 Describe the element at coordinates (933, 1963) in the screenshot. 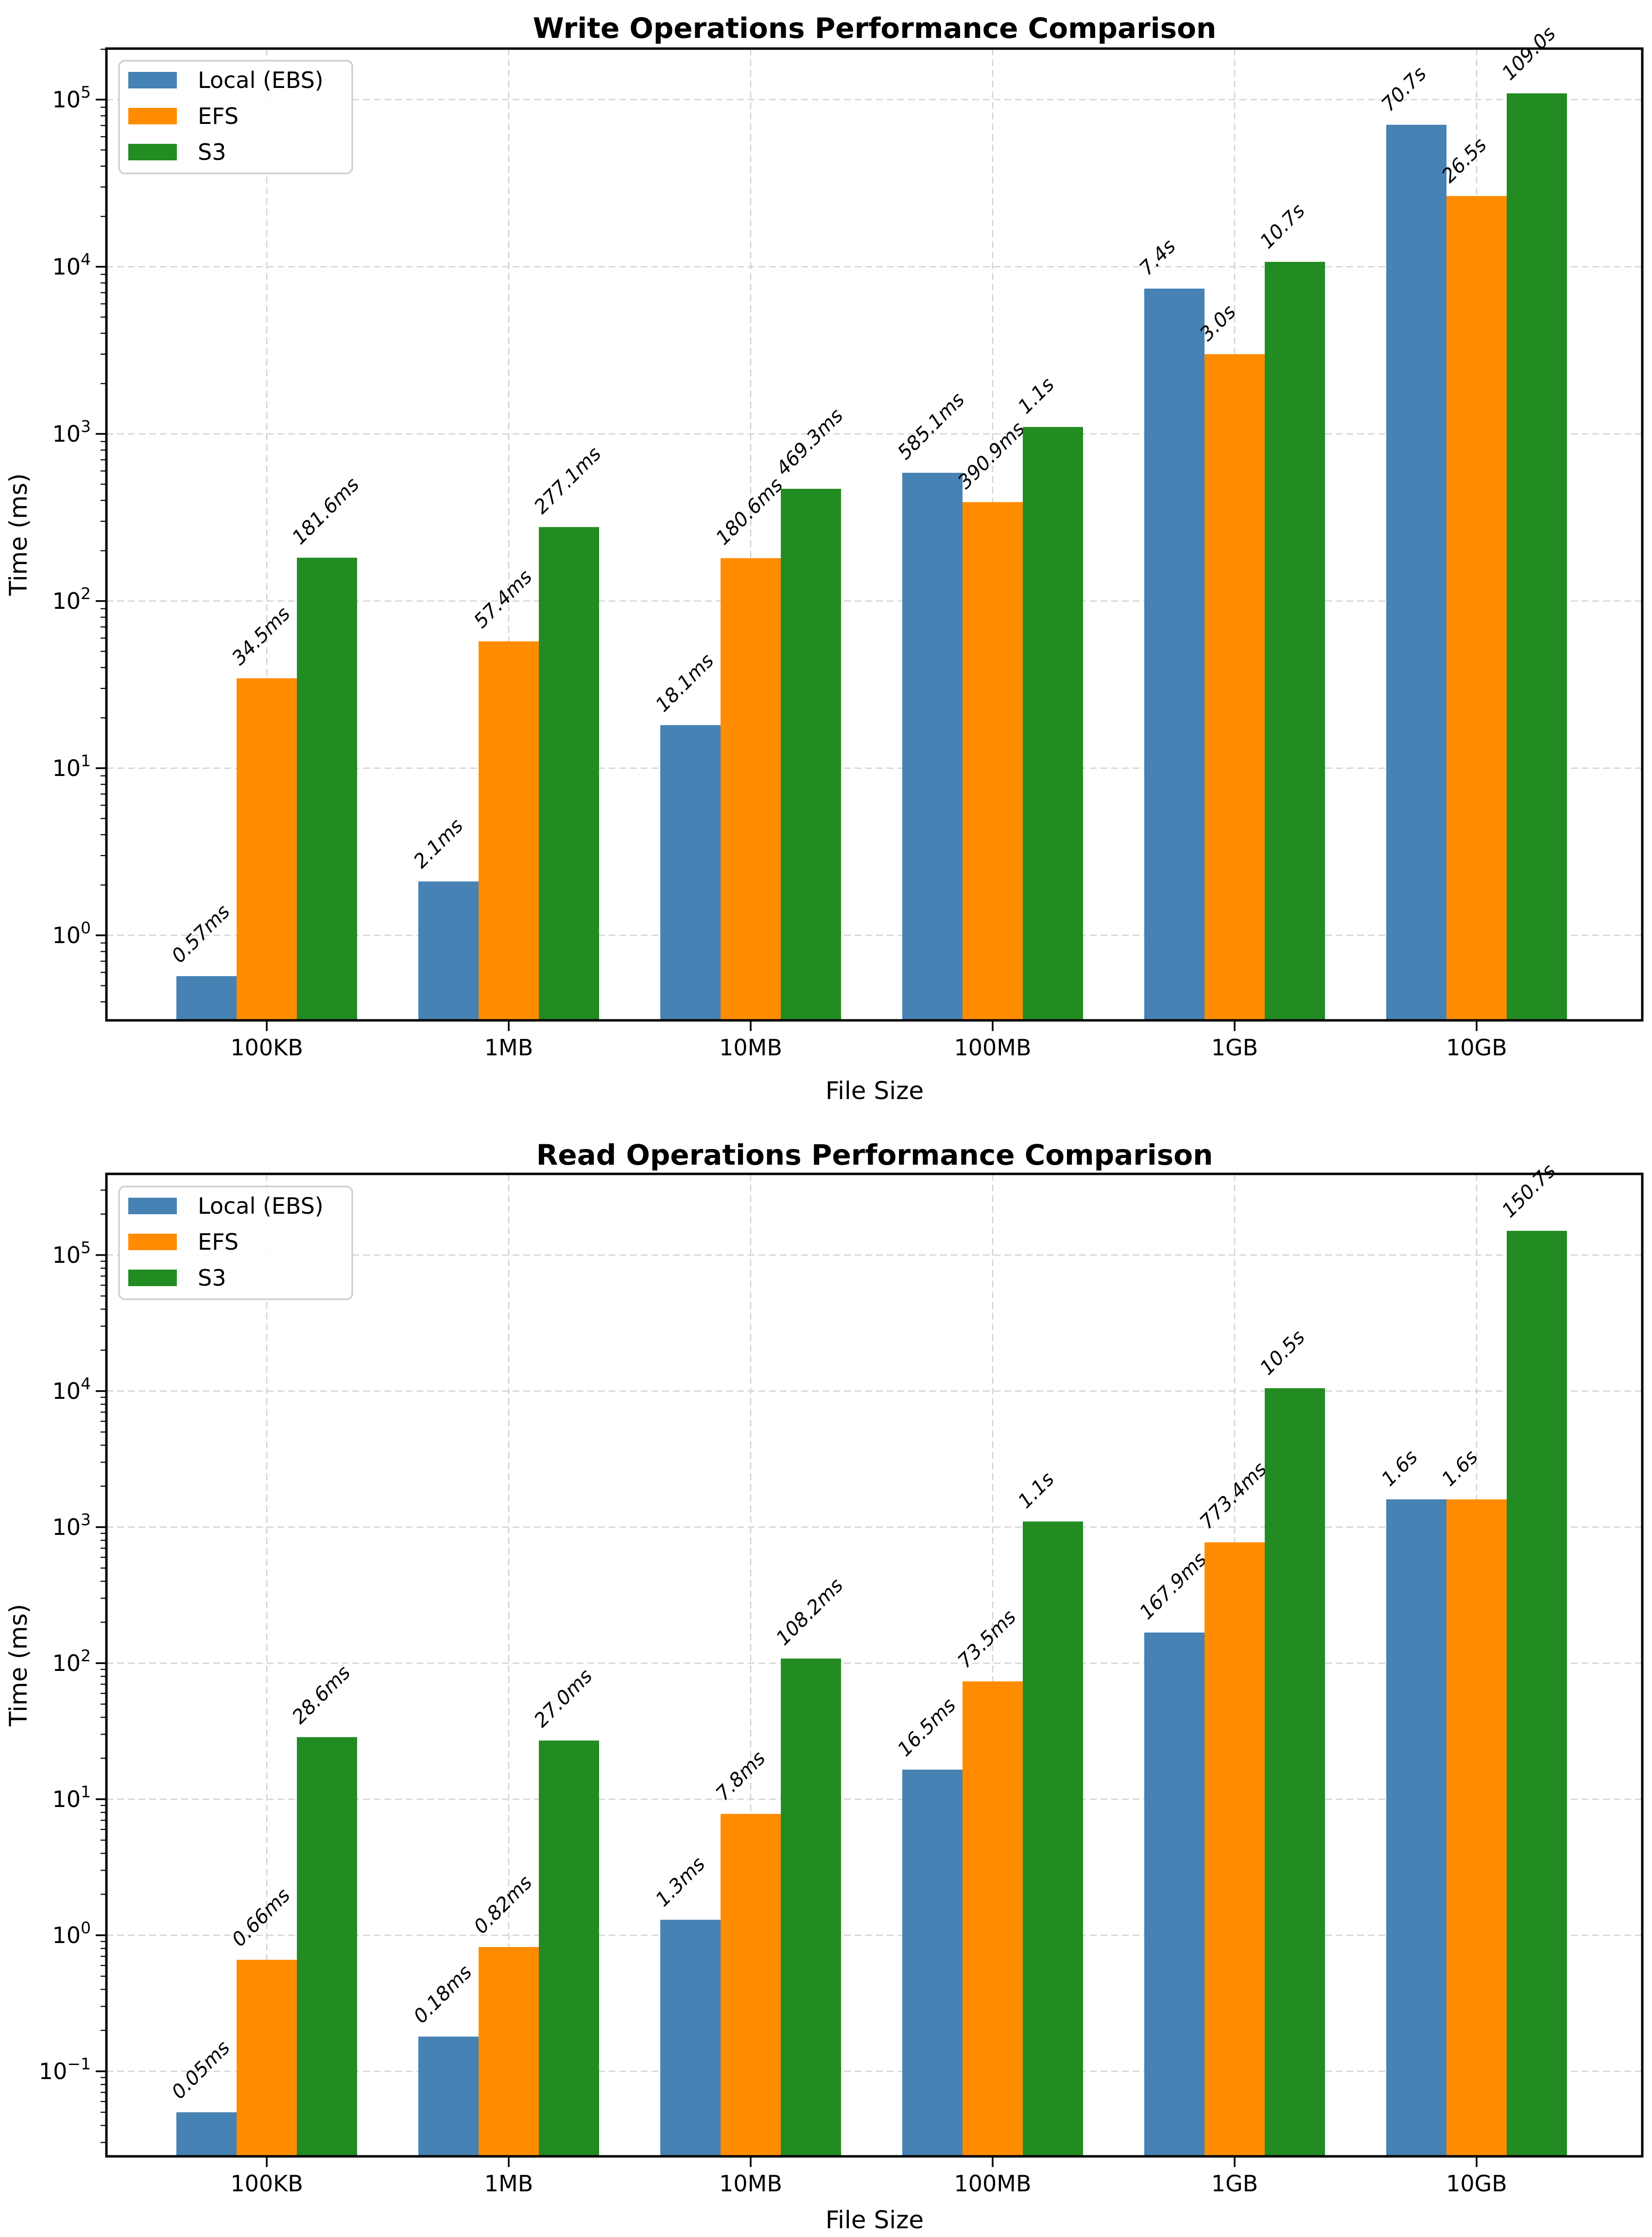

I see `bar-local-ebs-100mb` at that location.